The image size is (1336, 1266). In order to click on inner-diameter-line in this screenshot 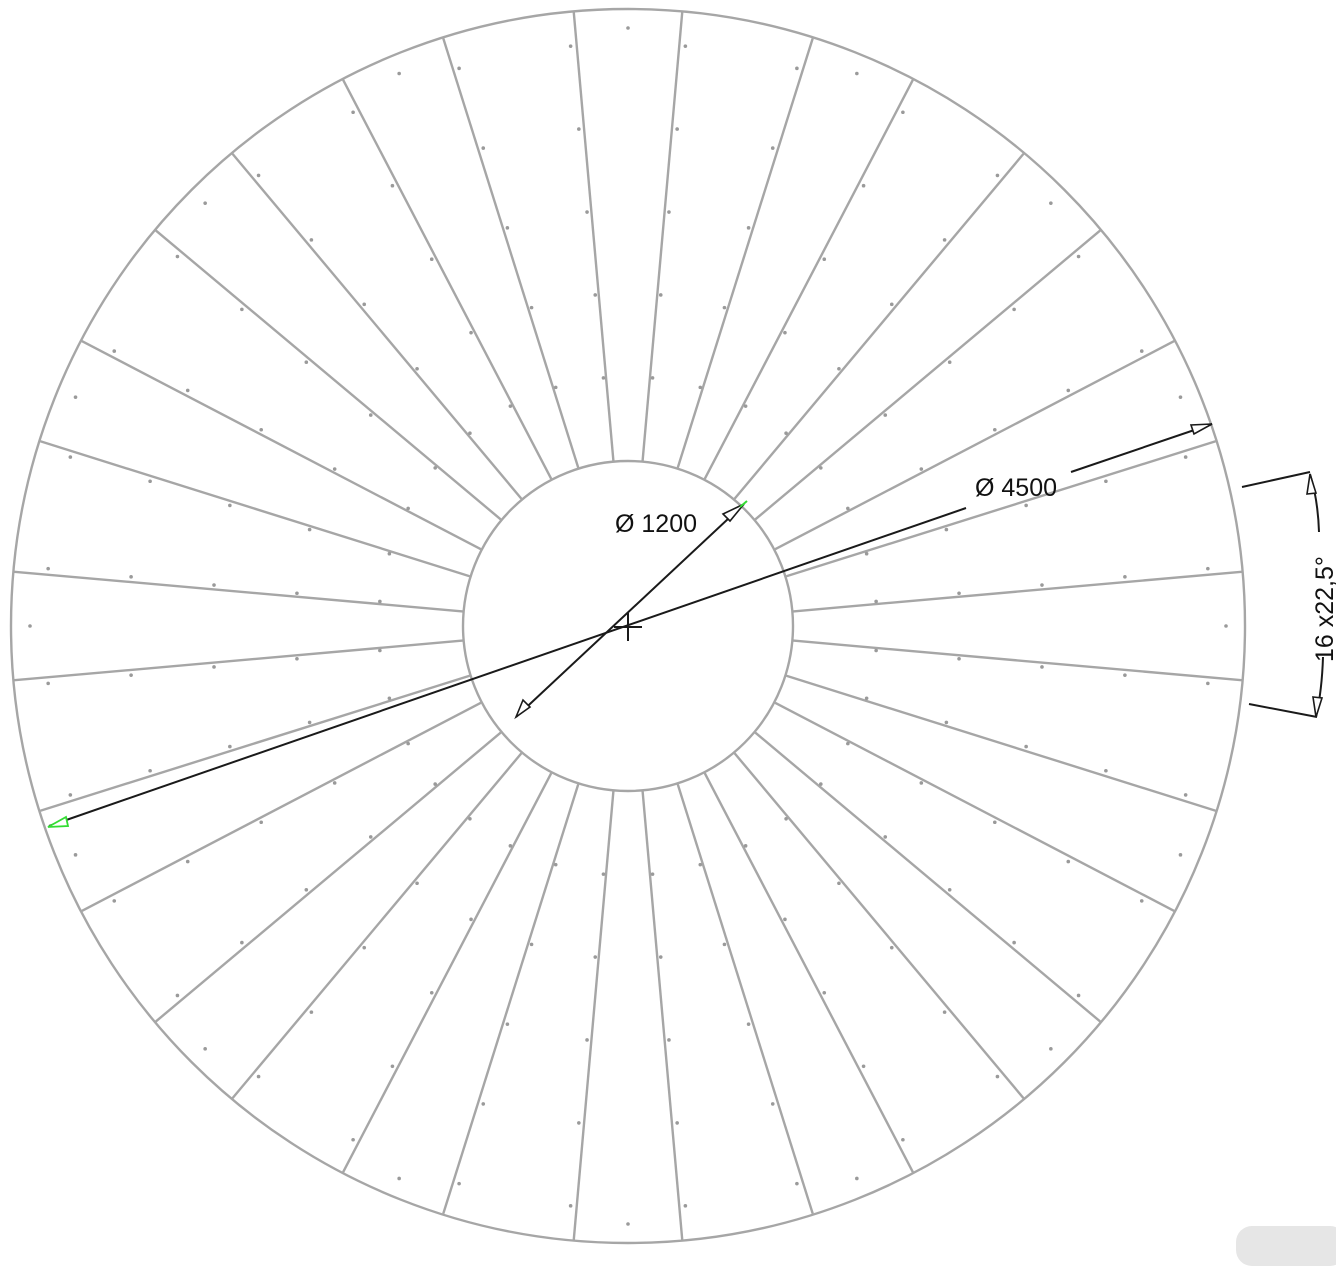, I will do `click(630, 610)`.